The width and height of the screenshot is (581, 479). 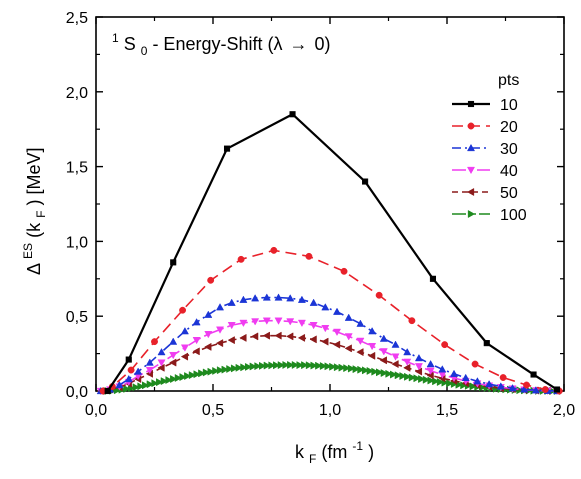 What do you see at coordinates (508, 80) in the screenshot?
I see `legend-title: pts` at bounding box center [508, 80].